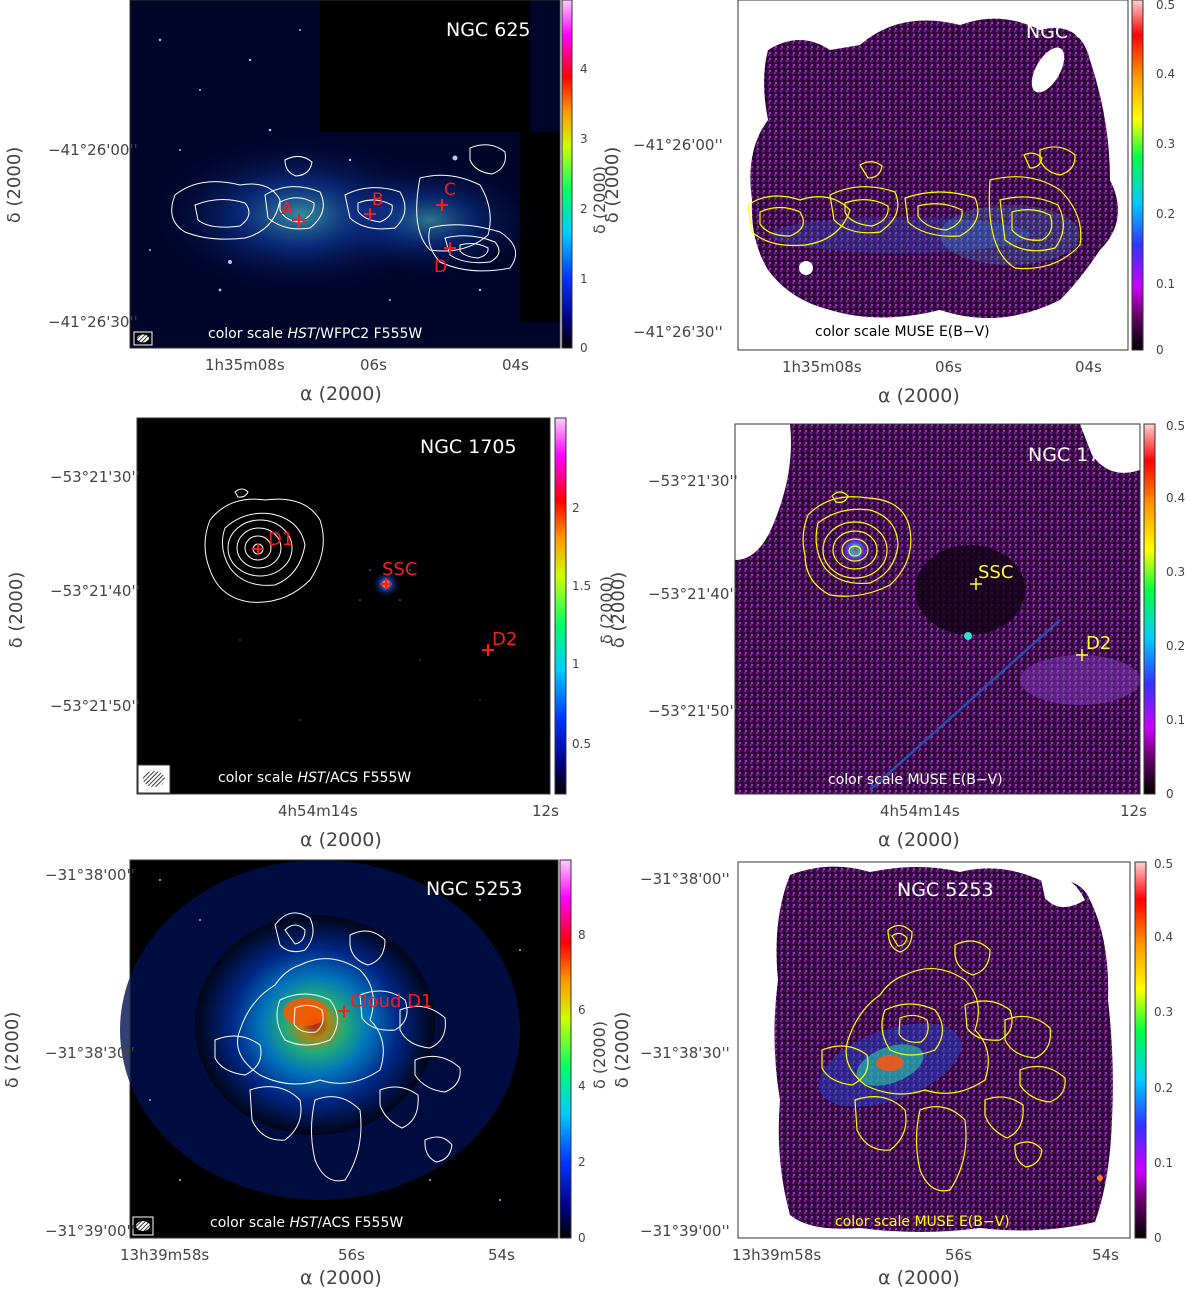  Describe the element at coordinates (280, 539) in the screenshot. I see `marker-label-d1: D1` at that location.